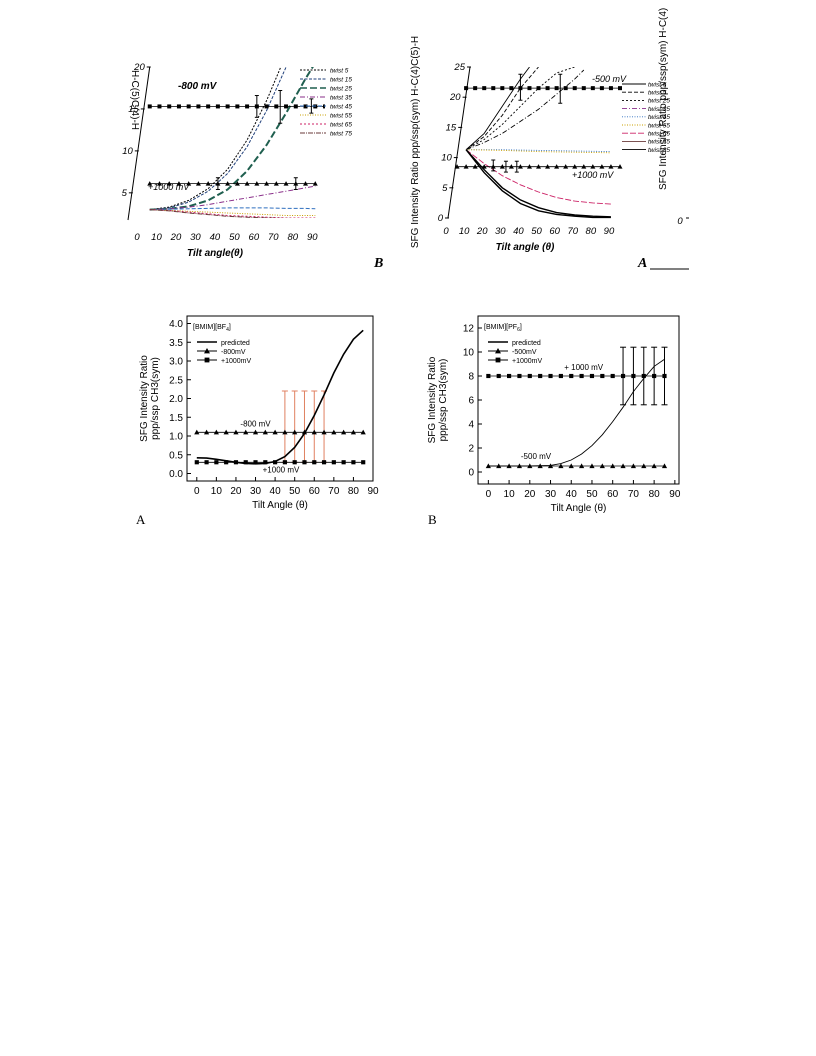 The width and height of the screenshot is (816, 1056). Describe the element at coordinates (538, 183) in the screenshot. I see `series-line-twist 75` at that location.